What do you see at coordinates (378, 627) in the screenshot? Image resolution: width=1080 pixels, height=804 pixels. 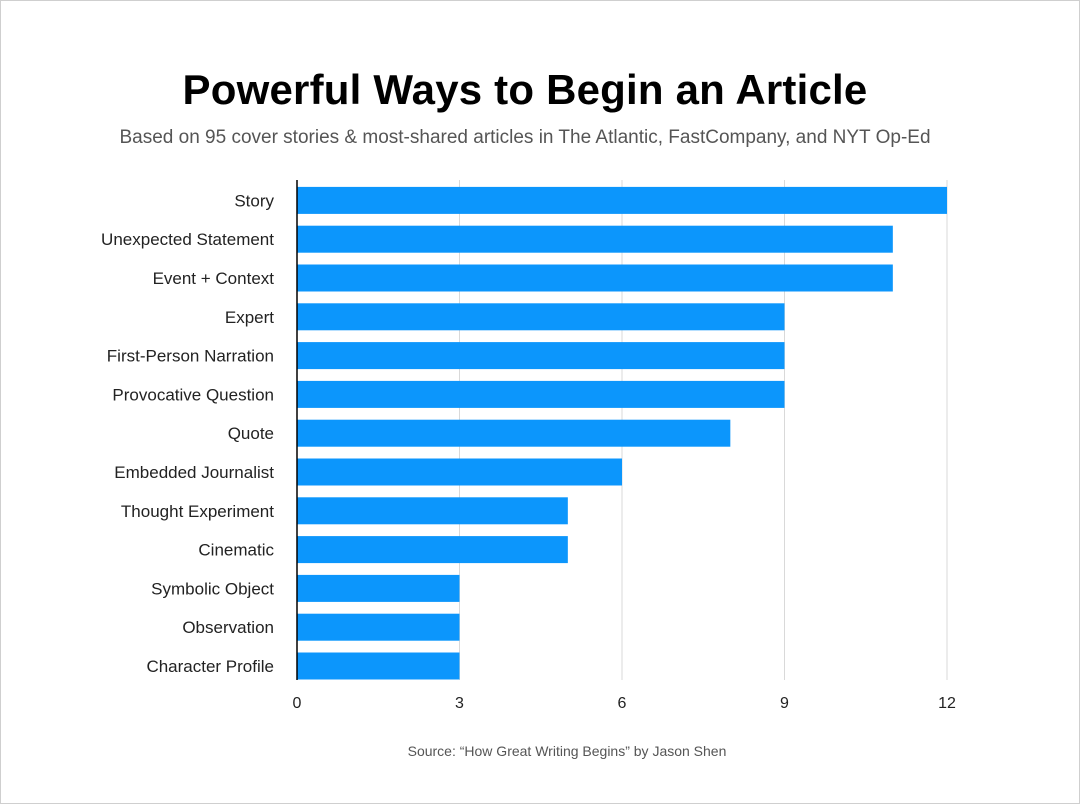 I see `bar-observation` at bounding box center [378, 627].